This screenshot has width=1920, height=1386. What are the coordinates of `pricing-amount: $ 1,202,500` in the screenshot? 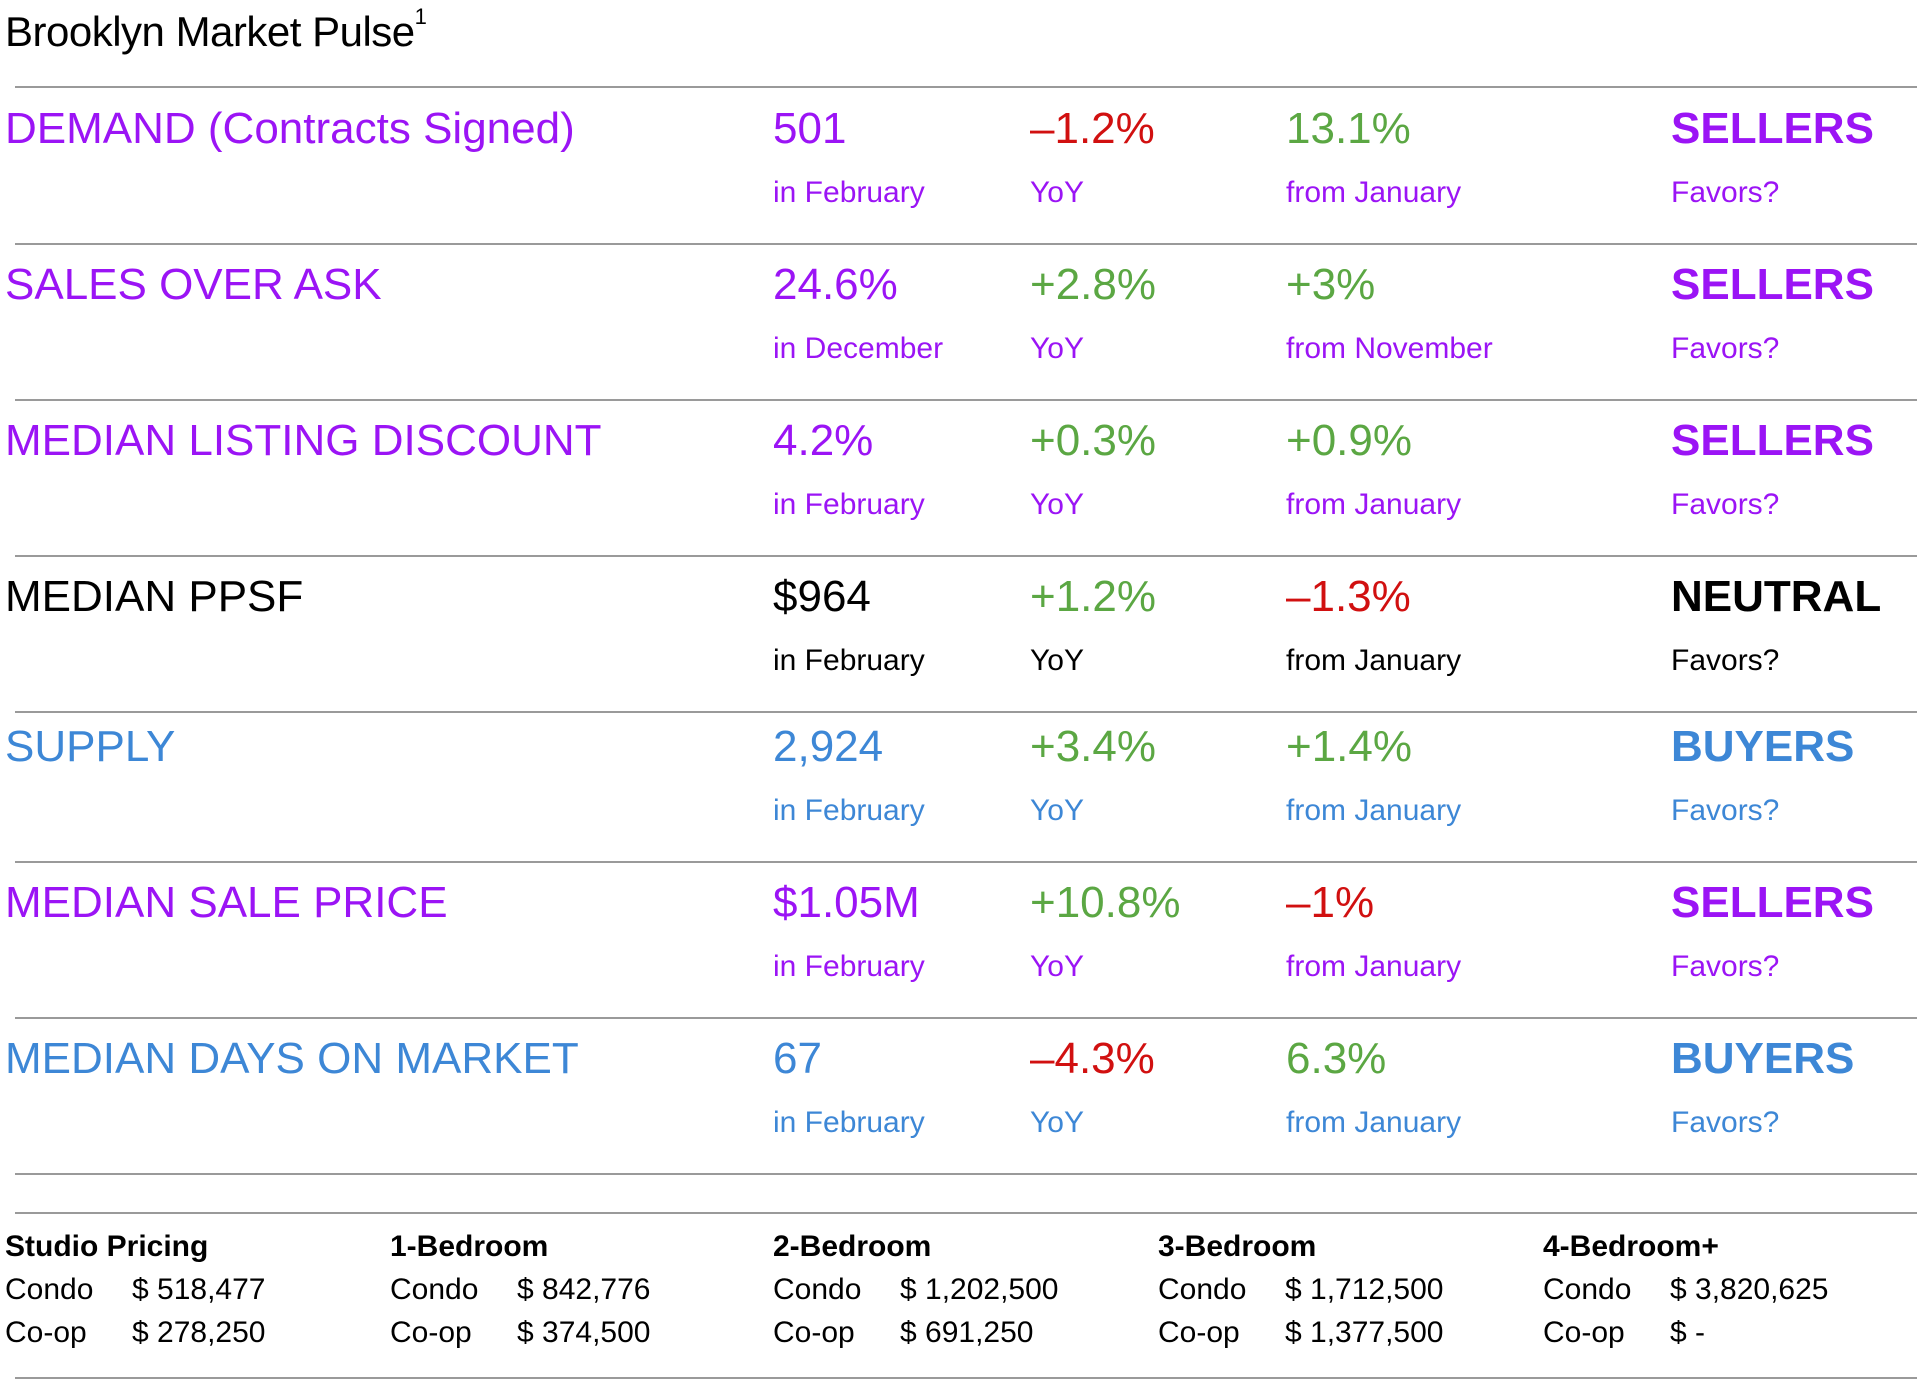 It's located at (979, 1289).